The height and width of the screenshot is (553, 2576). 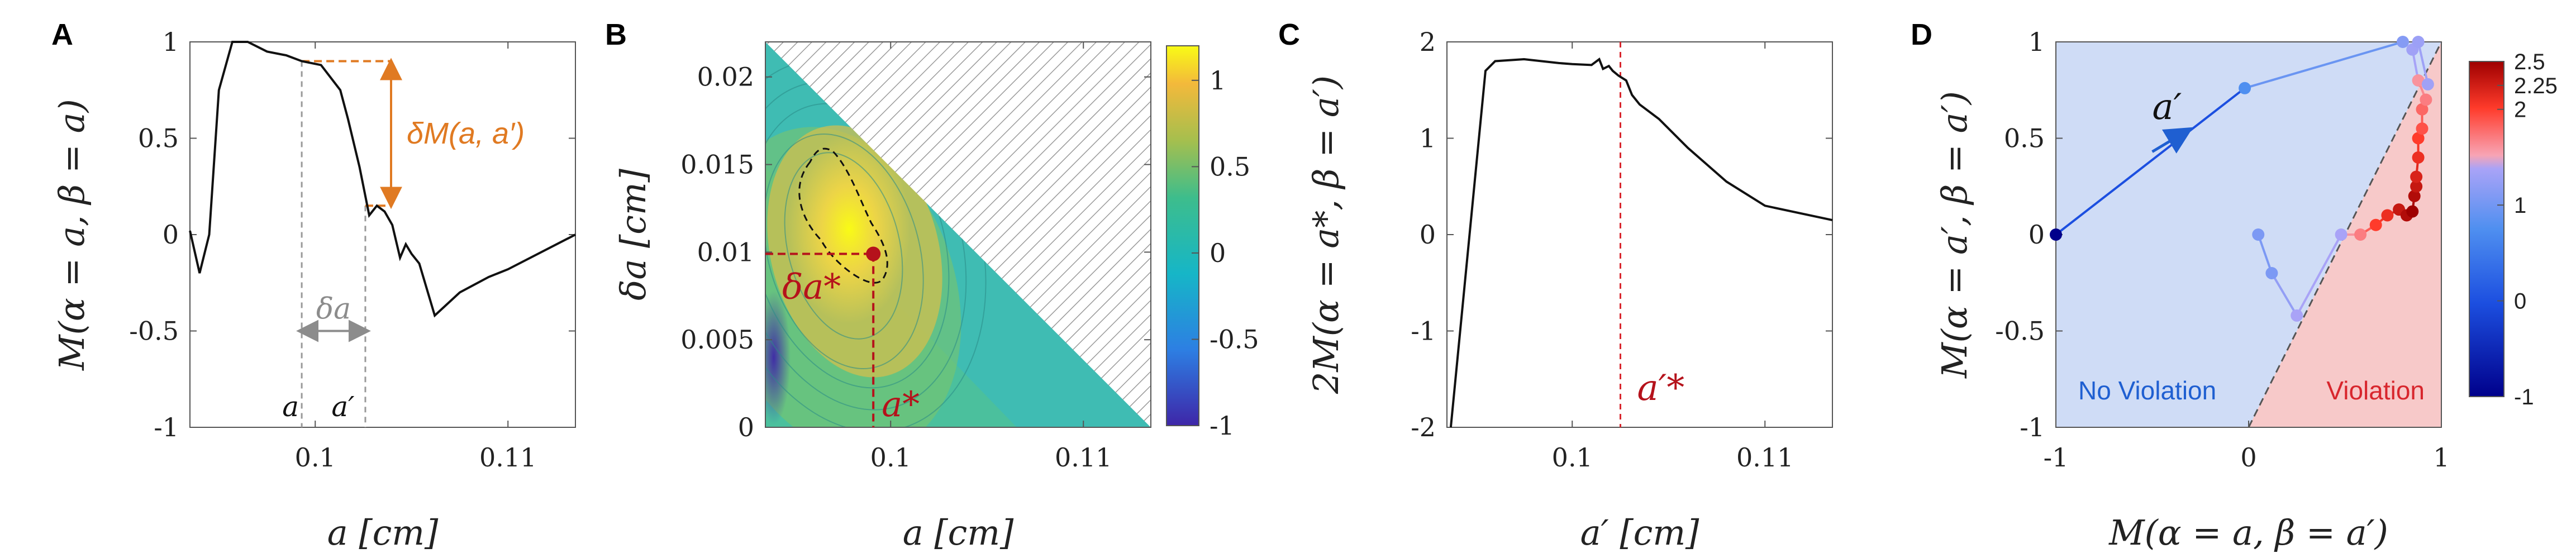 I want to click on panel-b-maximum-region, so click(x=849, y=229).